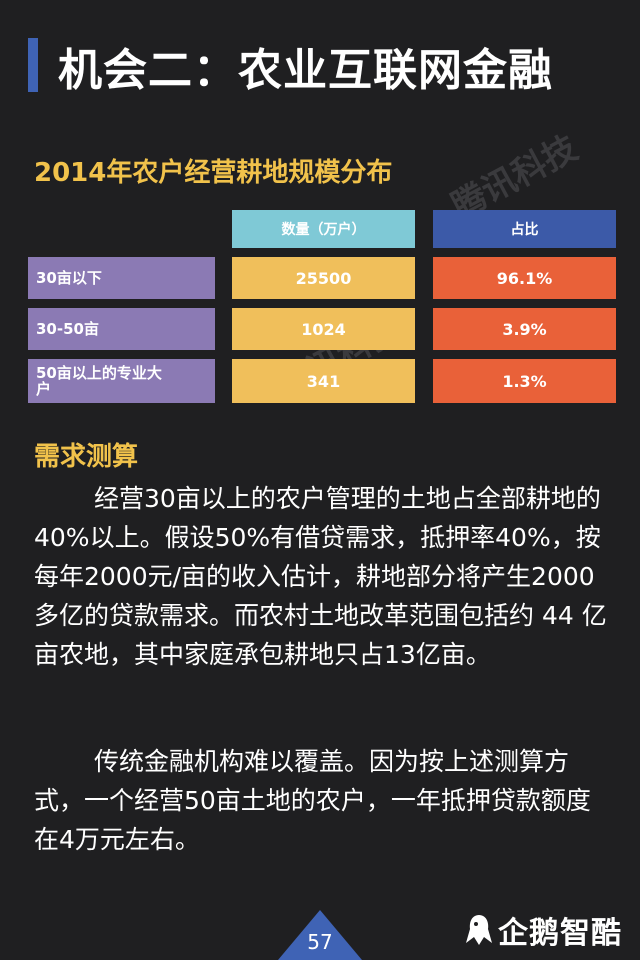  What do you see at coordinates (560, 933) in the screenshot?
I see `brand-name: 企鹅智酷` at bounding box center [560, 933].